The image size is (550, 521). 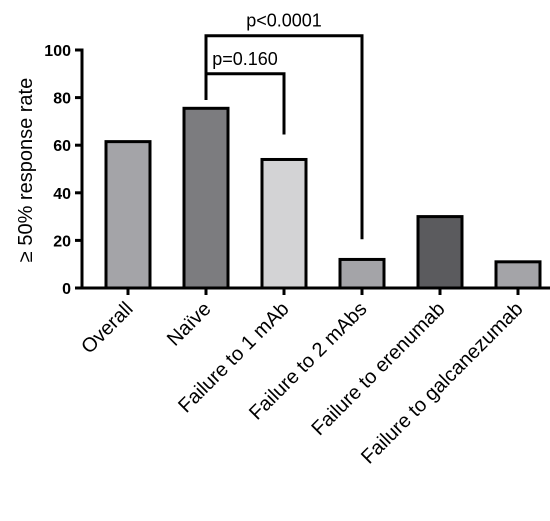 I want to click on y-tick-label: 80, so click(x=62, y=99).